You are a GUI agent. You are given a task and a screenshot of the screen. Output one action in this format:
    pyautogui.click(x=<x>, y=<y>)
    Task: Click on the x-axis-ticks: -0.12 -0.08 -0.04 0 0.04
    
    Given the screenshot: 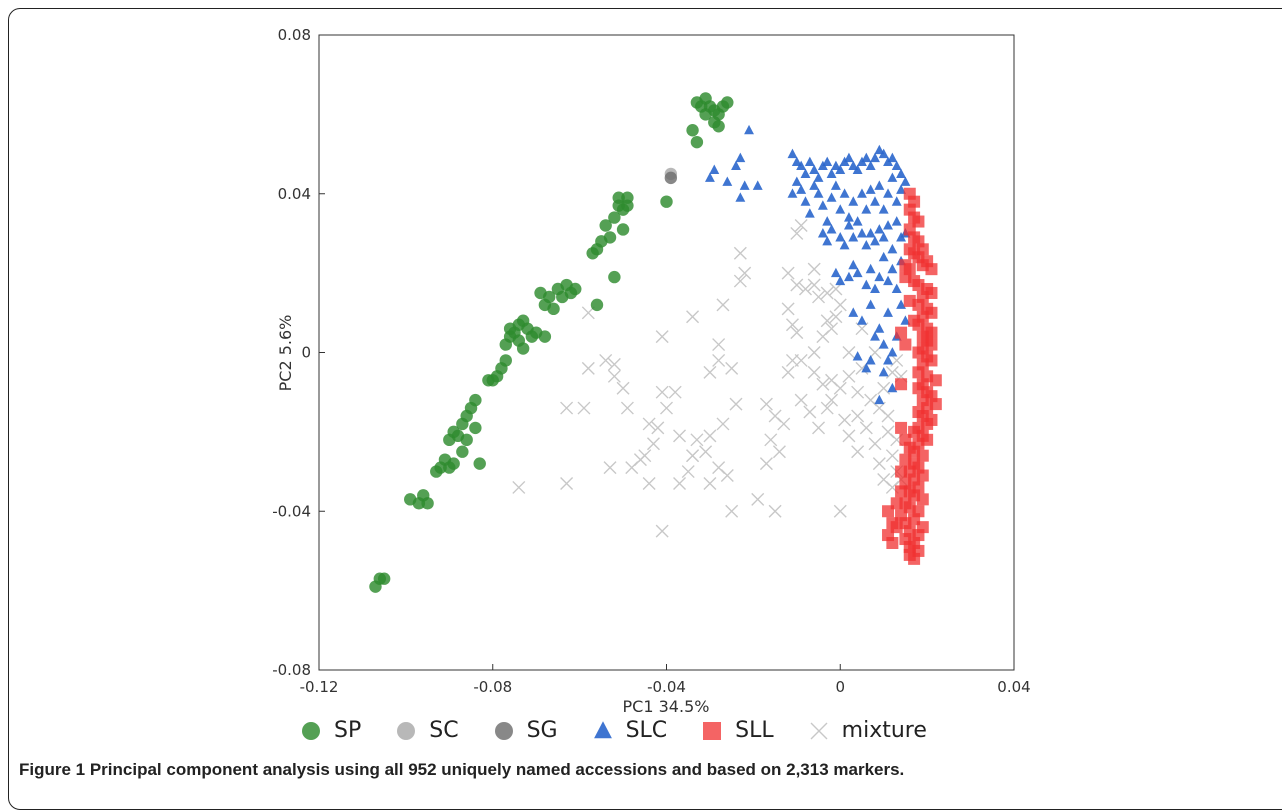 What is the action you would take?
    pyautogui.click(x=665, y=680)
    